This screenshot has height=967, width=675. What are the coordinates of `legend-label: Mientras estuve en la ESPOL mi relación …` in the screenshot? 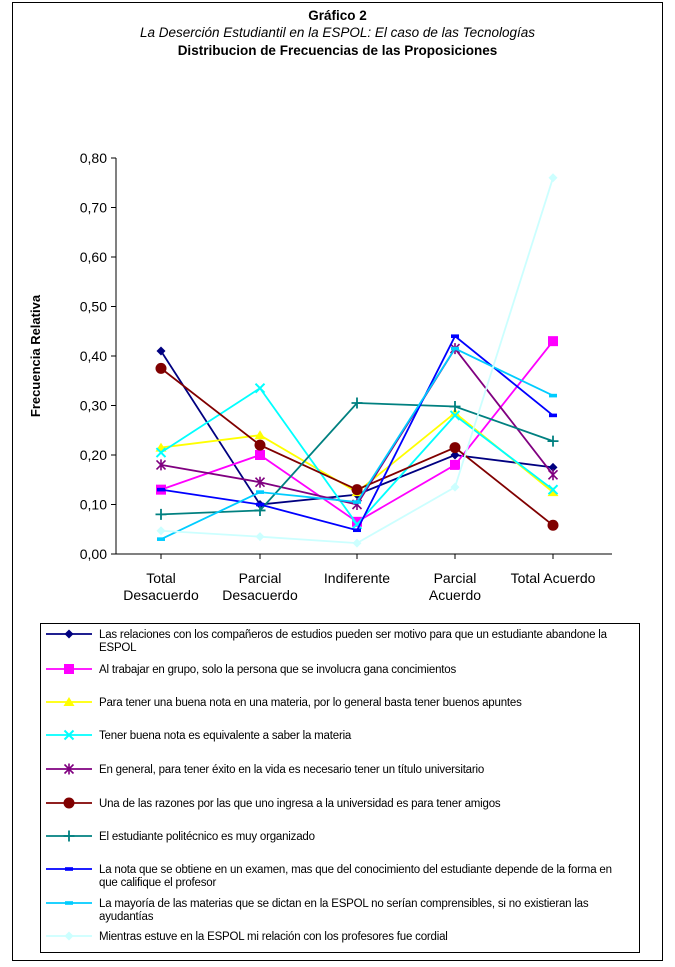 It's located at (273, 937).